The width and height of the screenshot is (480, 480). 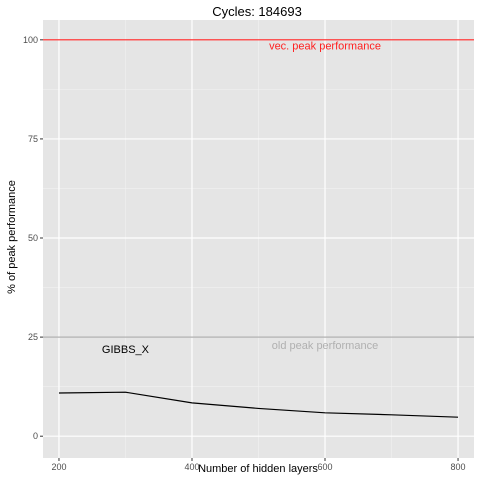 I want to click on x-axis: 200 400 600 800, so click(x=258, y=465).